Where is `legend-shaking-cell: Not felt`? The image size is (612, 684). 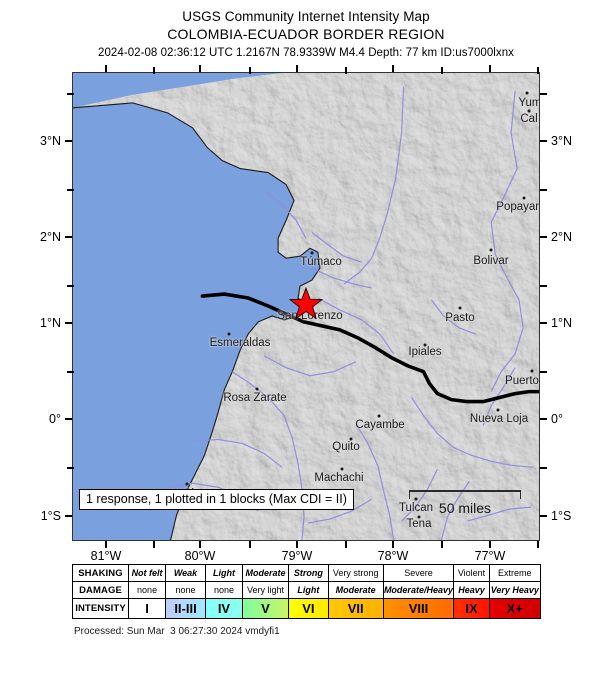
legend-shaking-cell: Not felt is located at coordinates (147, 573).